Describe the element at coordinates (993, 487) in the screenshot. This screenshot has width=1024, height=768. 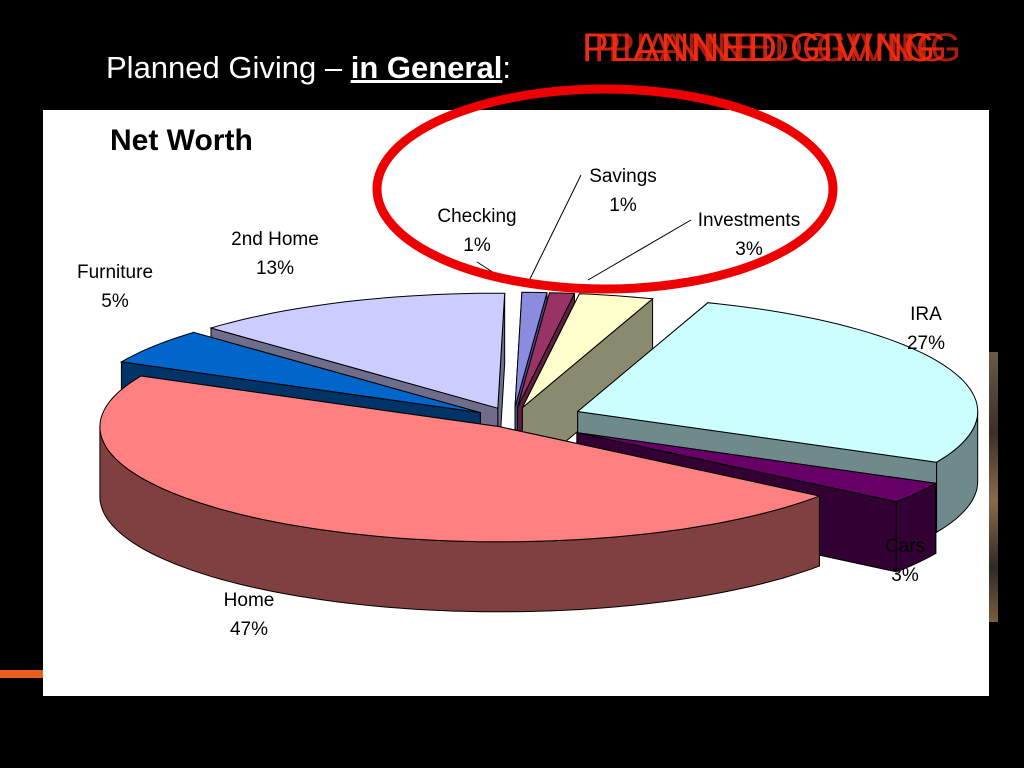
I see `background-photo-strip` at that location.